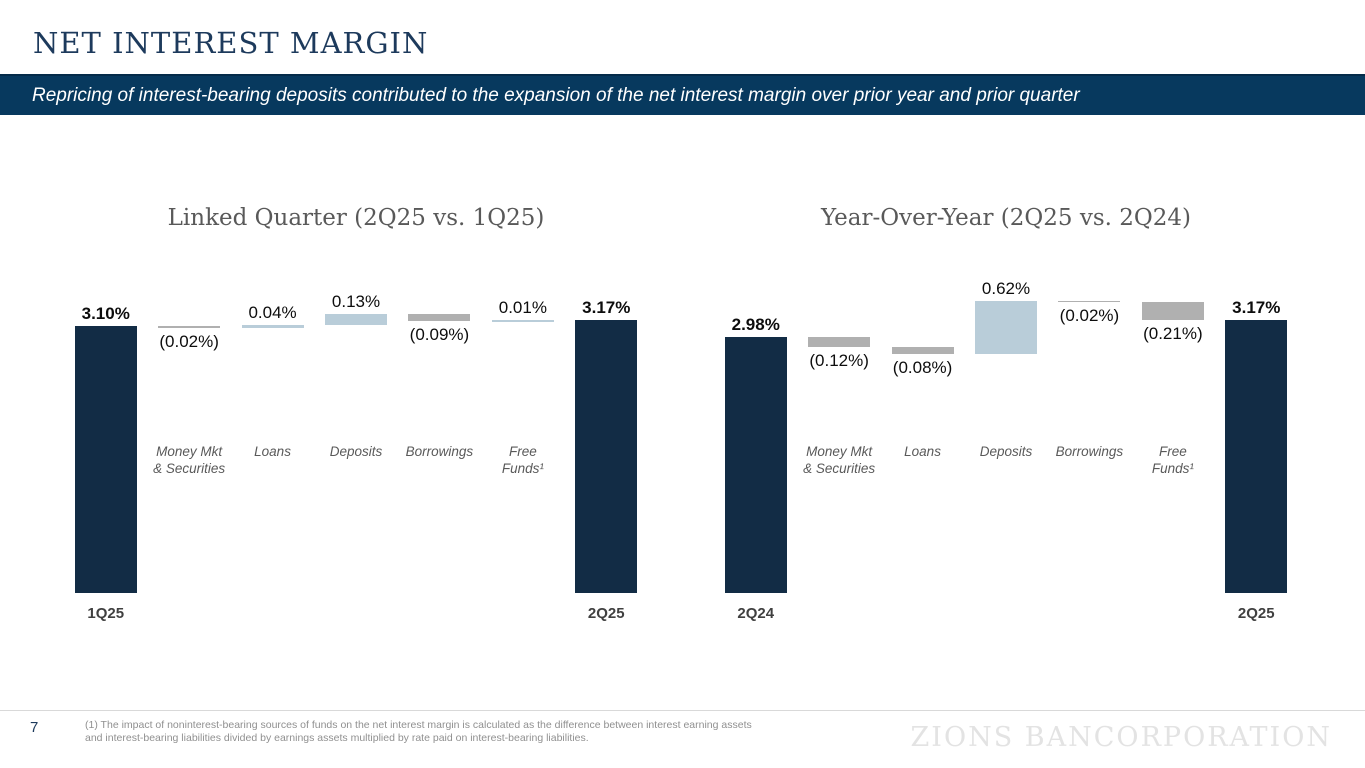  Describe the element at coordinates (1006, 218) in the screenshot. I see `chart-title: Year-Over-Year (2Q25 vs. 2Q24)` at that location.